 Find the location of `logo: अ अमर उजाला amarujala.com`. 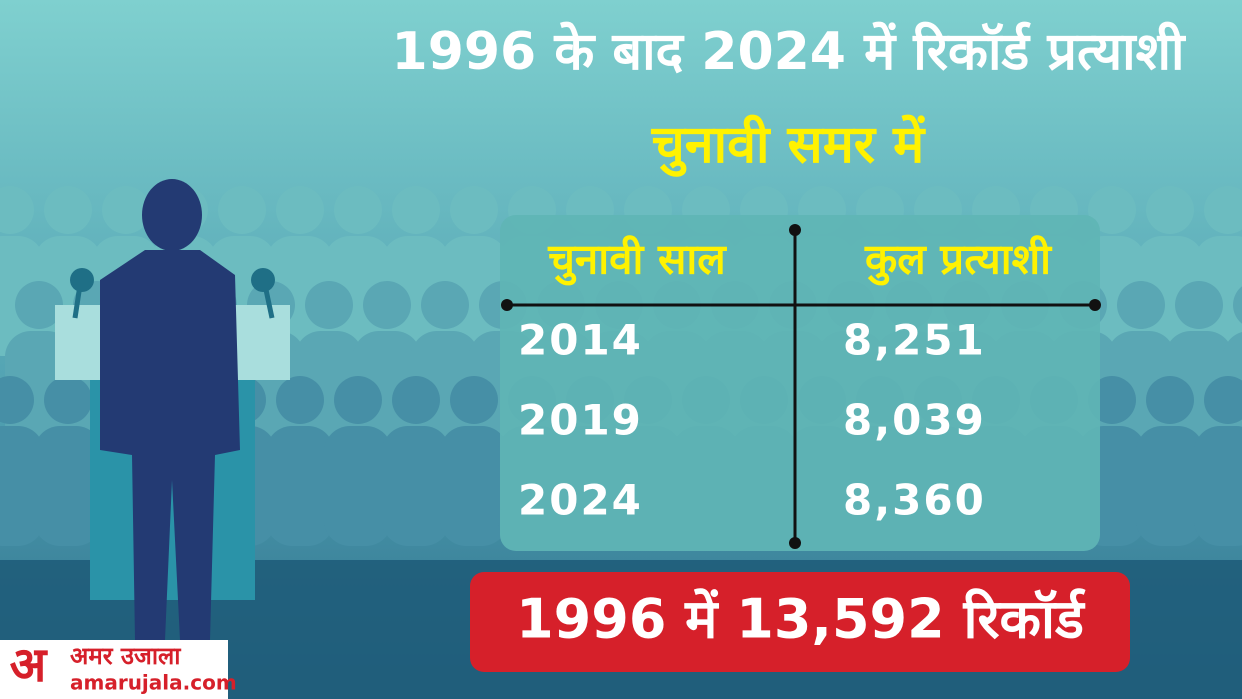

logo: अ अमर उजाला amarujala.com is located at coordinates (118, 668).